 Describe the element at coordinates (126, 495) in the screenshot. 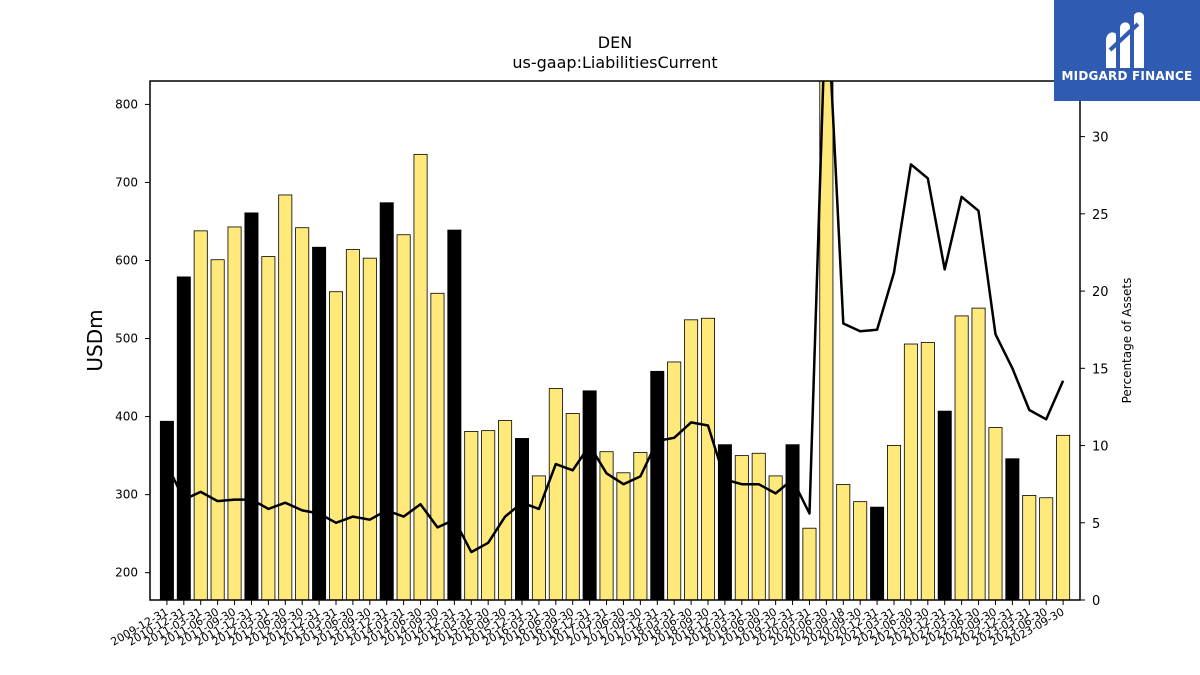

I see `y-tick-label: 300` at that location.